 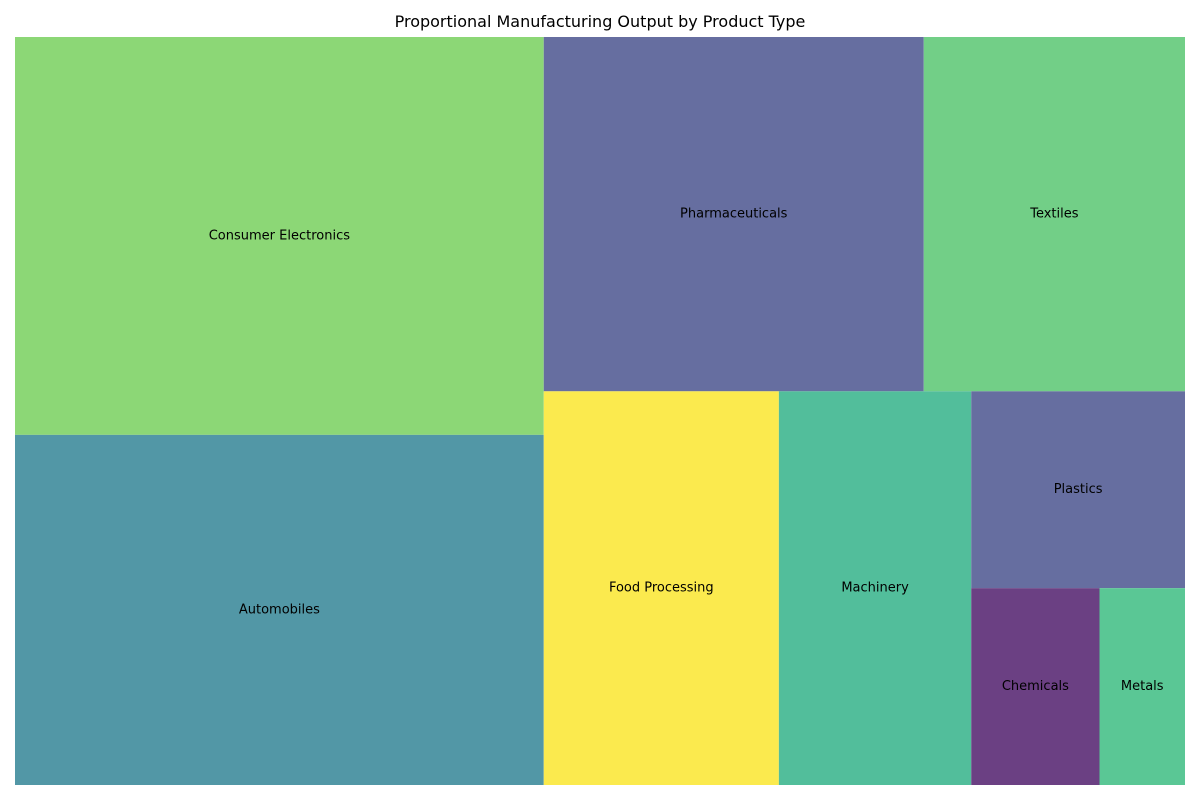 I want to click on tile-label-food-processing: Food Processing, so click(x=661, y=588).